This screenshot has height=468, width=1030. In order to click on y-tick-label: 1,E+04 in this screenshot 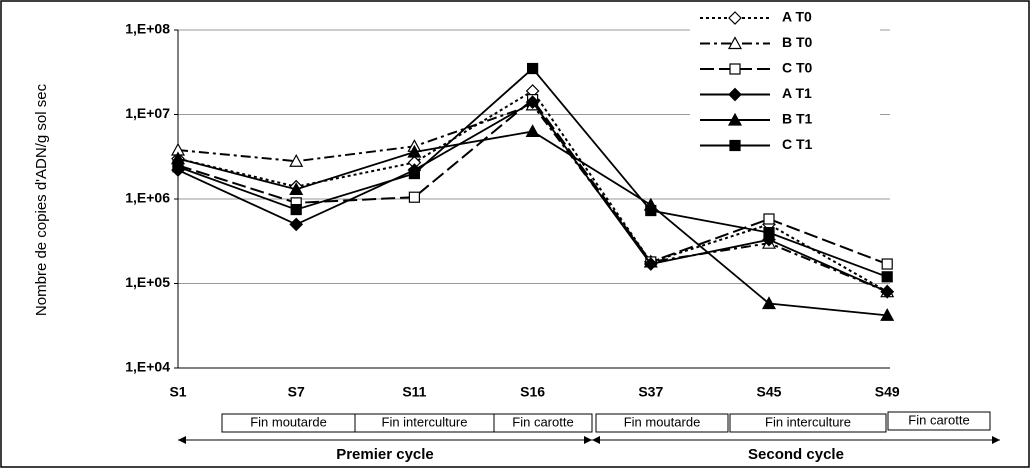, I will do `click(147, 367)`.